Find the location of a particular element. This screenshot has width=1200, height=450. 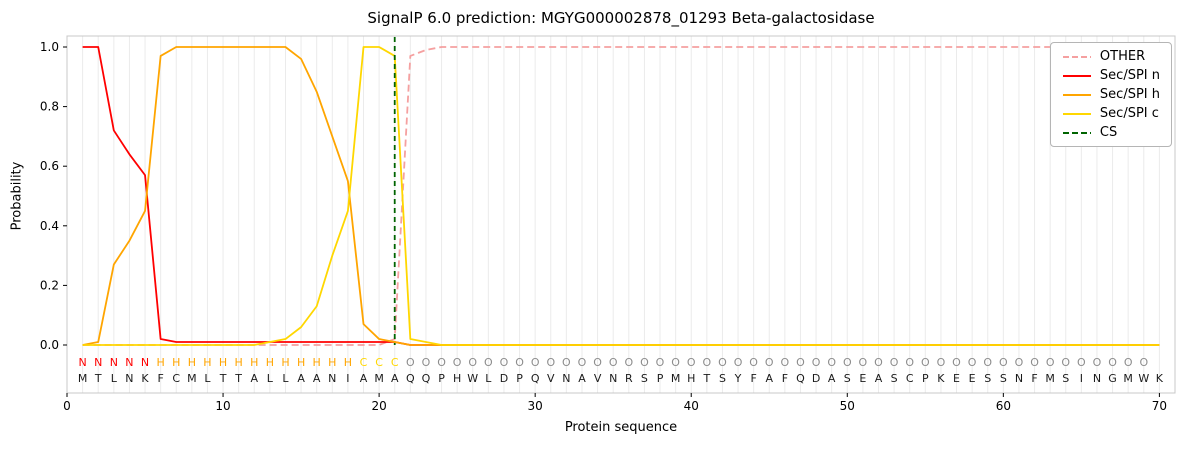

x-tick-label: 0 is located at coordinates (67, 406).